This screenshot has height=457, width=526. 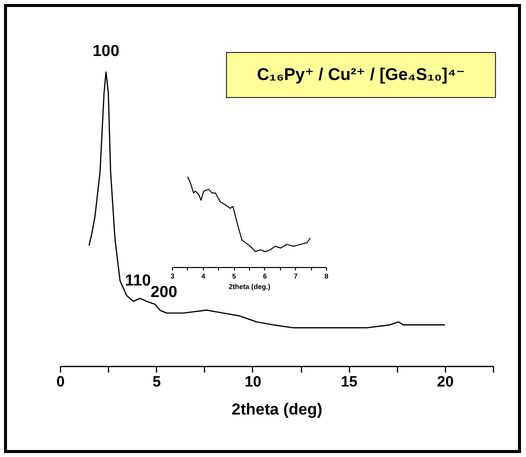 What do you see at coordinates (138, 281) in the screenshot?
I see `annotation: 110` at bounding box center [138, 281].